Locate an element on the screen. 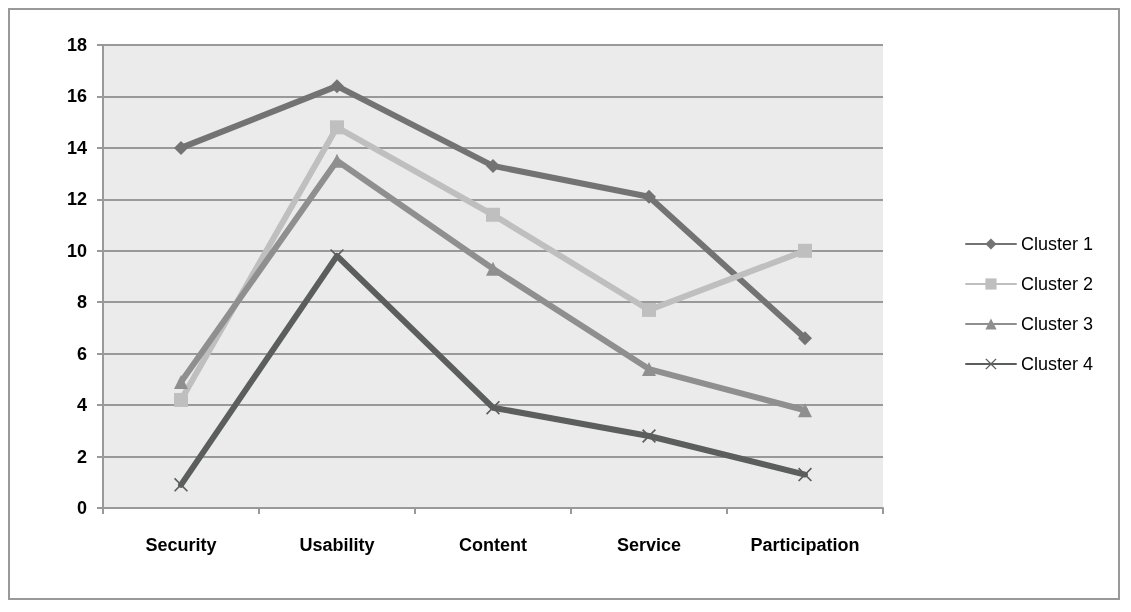 The width and height of the screenshot is (1131, 612). y-tick-label: 16 is located at coordinates (76, 96).